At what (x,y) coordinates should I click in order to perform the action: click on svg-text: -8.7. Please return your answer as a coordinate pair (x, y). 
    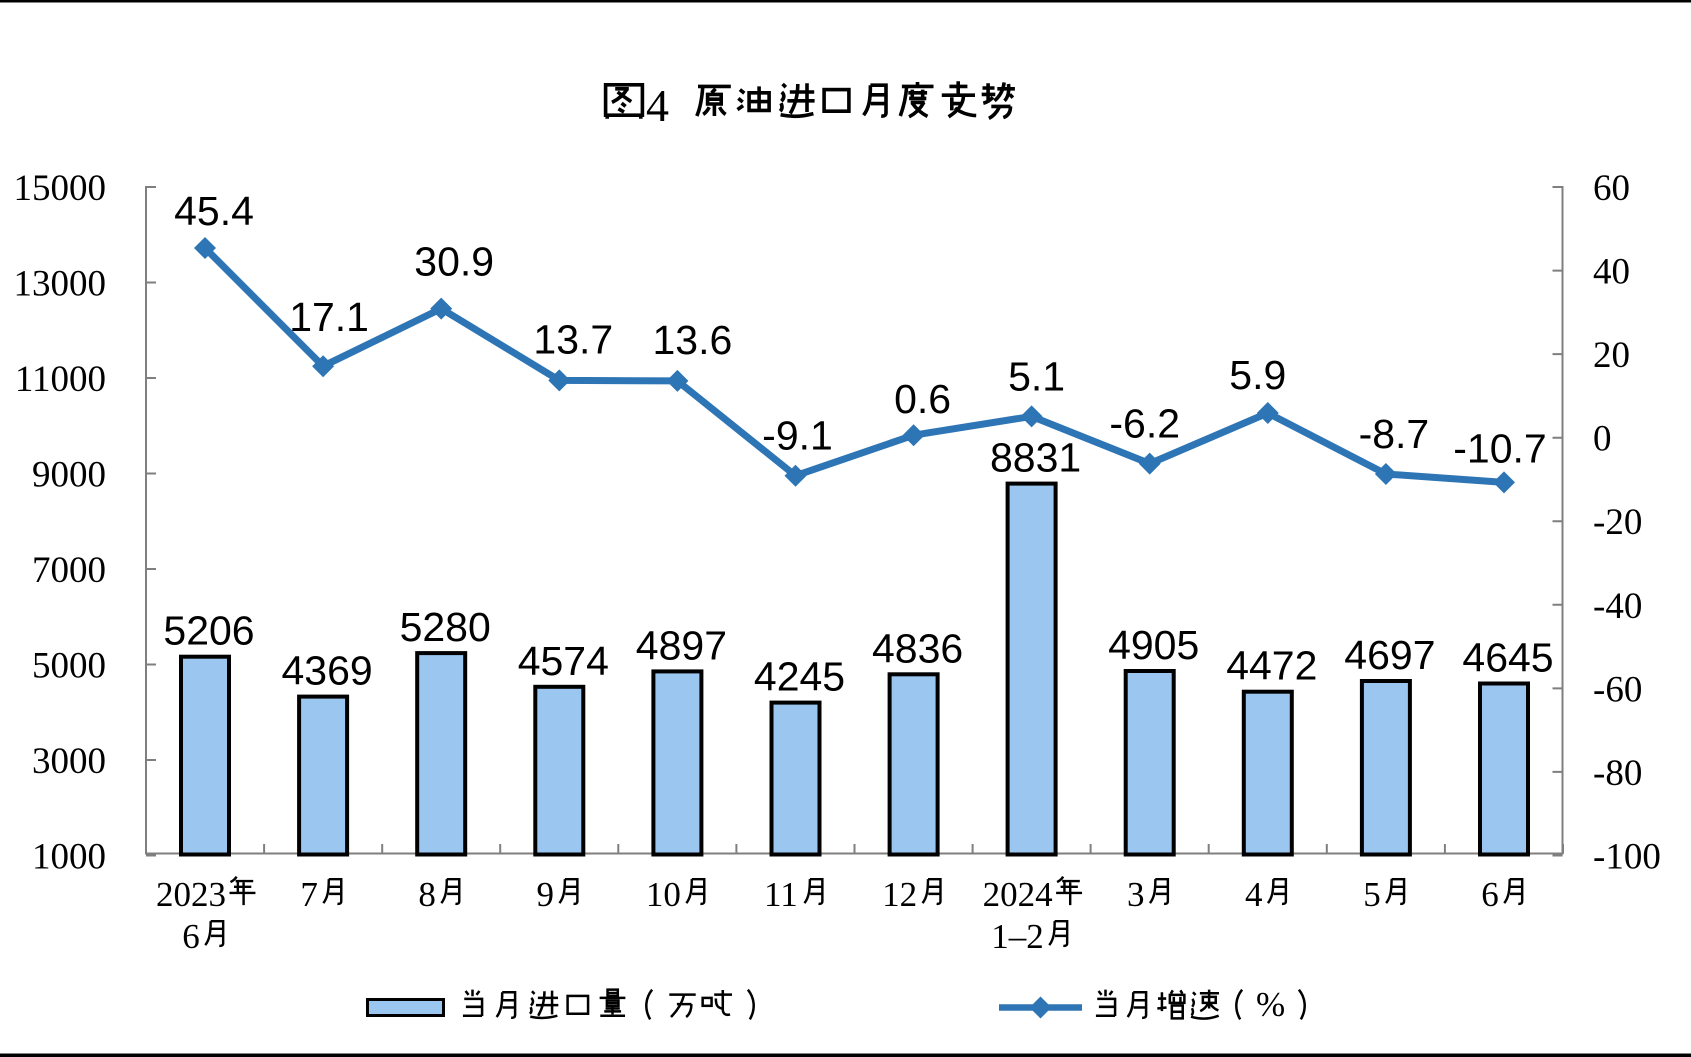
    Looking at the image, I should click on (1394, 434).